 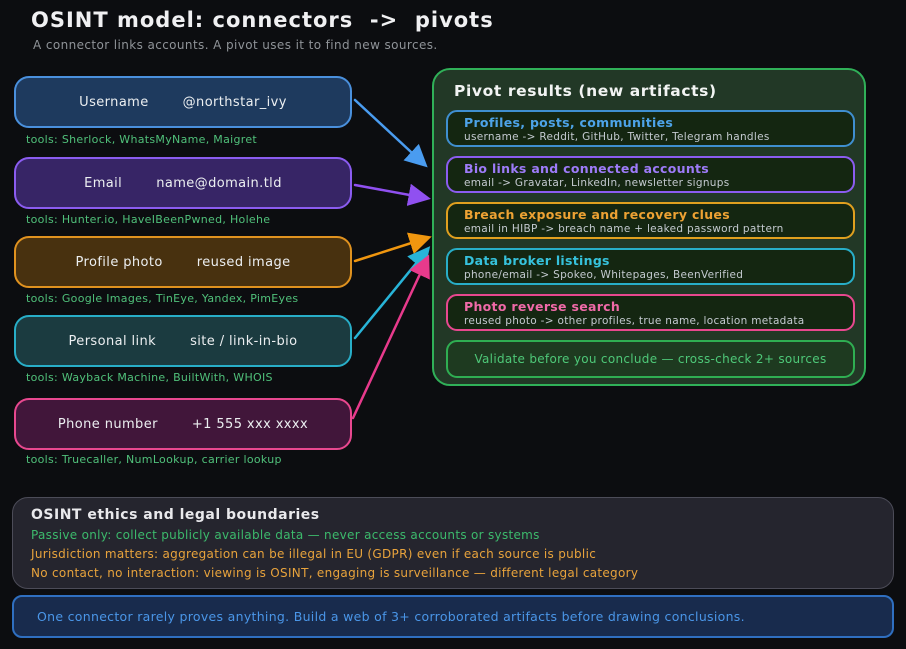 What do you see at coordinates (390, 133) in the screenshot?
I see `arrow-username-to-pivots` at bounding box center [390, 133].